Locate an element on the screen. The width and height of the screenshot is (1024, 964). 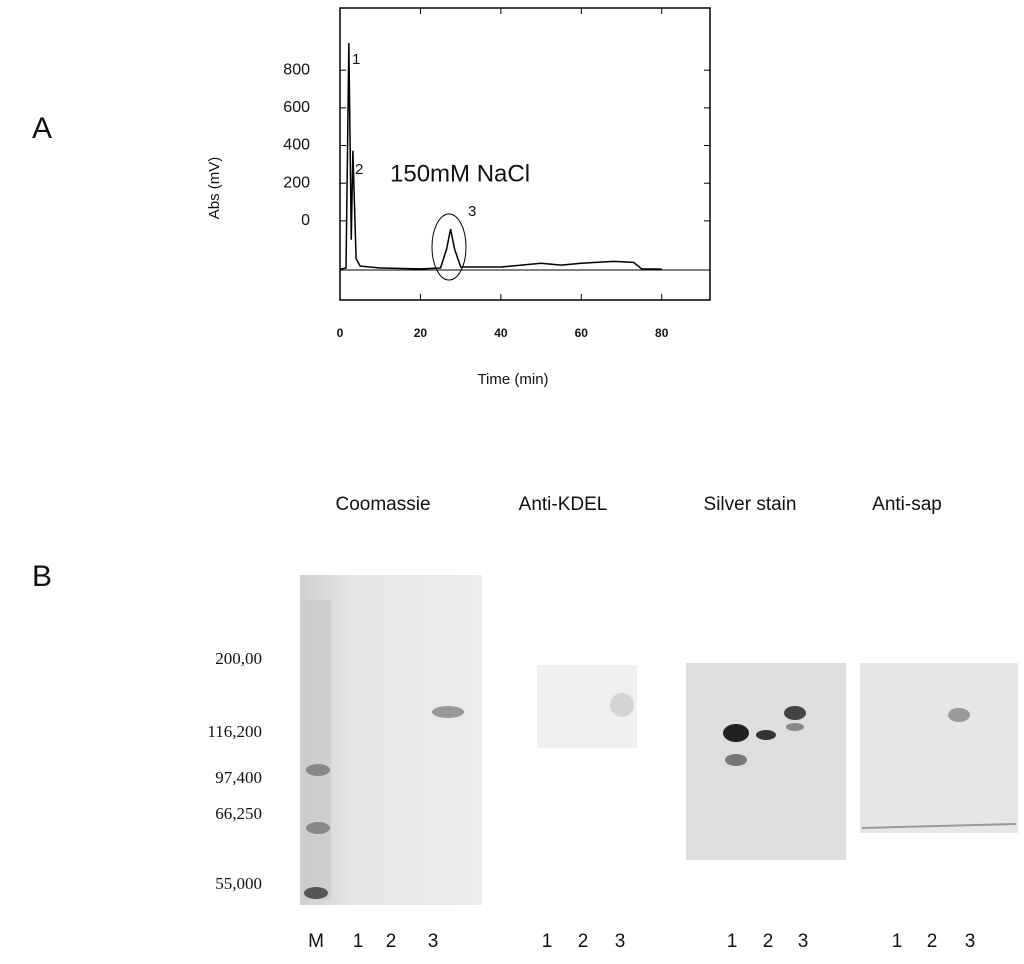
peak-circle is located at coordinates (449, 247).